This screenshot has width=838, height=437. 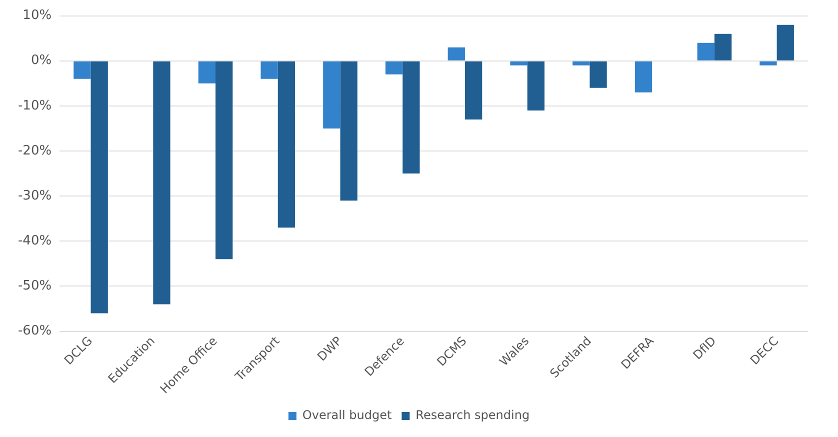 What do you see at coordinates (35, 150) in the screenshot?
I see `y-tick-label: -20%` at bounding box center [35, 150].